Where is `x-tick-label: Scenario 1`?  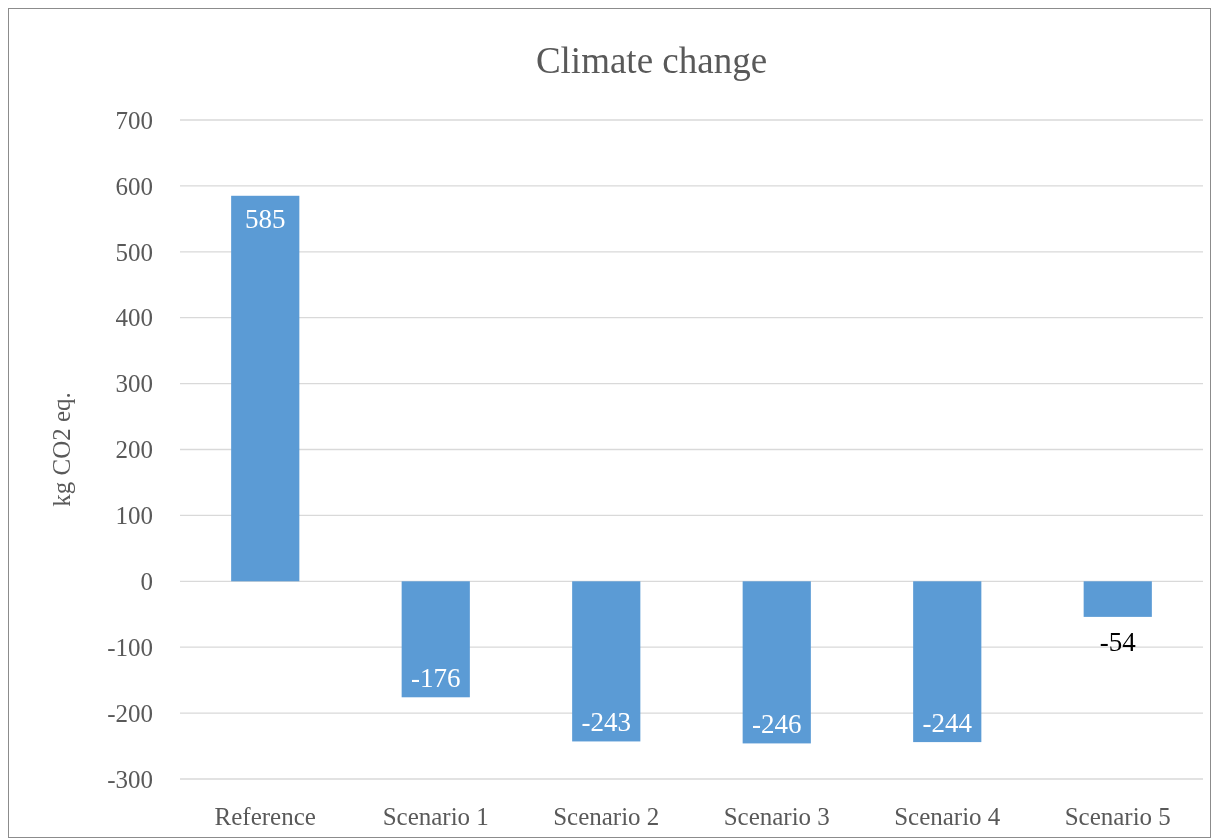 x-tick-label: Scenario 1 is located at coordinates (435, 816).